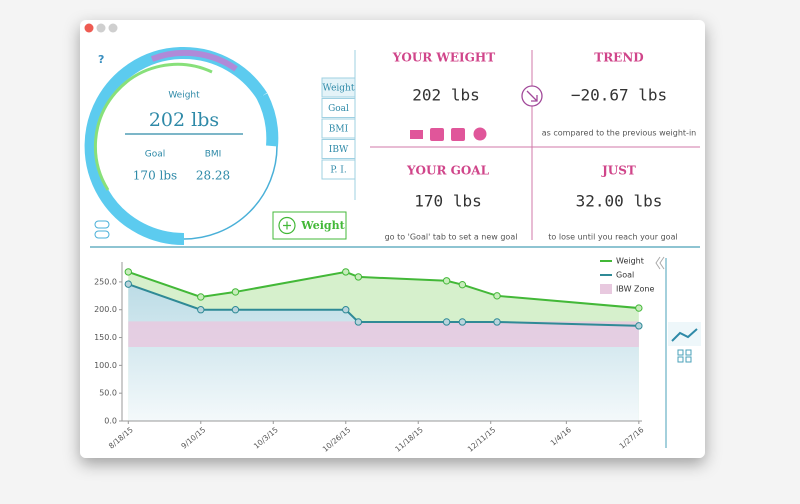  What do you see at coordinates (625, 275) in the screenshot?
I see `legend-label: Goal` at bounding box center [625, 275].